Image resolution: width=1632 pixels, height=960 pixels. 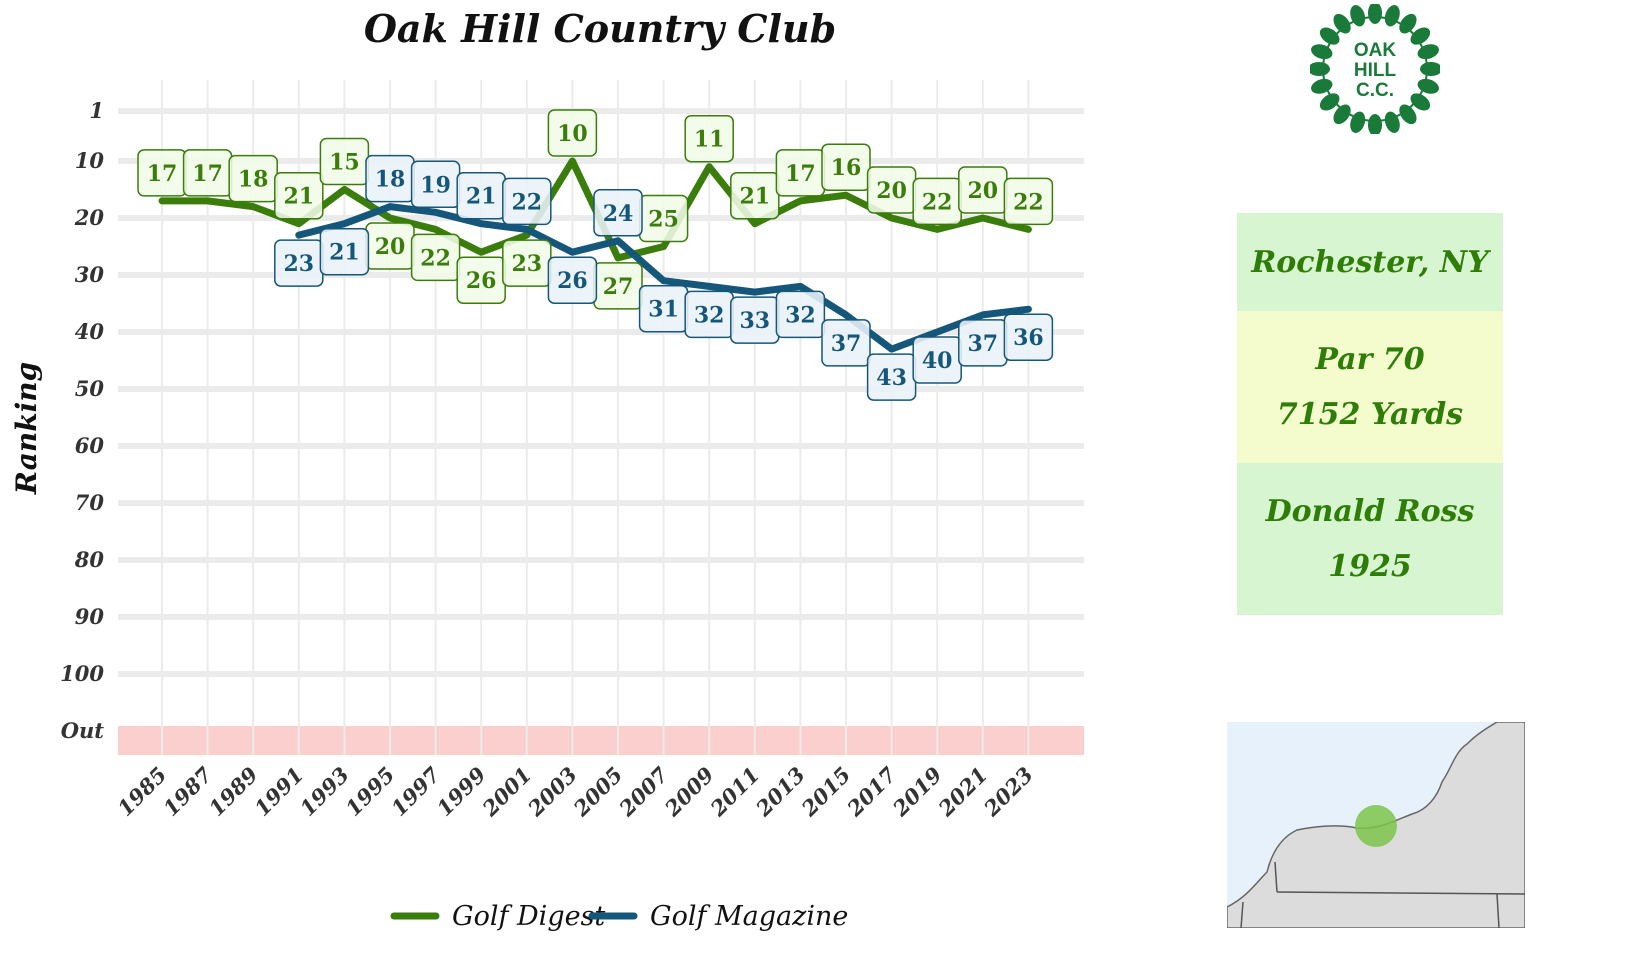 What do you see at coordinates (82, 420) in the screenshot?
I see `y-axis-ticks: 1 10 20 30 40 50 60 70 80 90 100 Out` at bounding box center [82, 420].